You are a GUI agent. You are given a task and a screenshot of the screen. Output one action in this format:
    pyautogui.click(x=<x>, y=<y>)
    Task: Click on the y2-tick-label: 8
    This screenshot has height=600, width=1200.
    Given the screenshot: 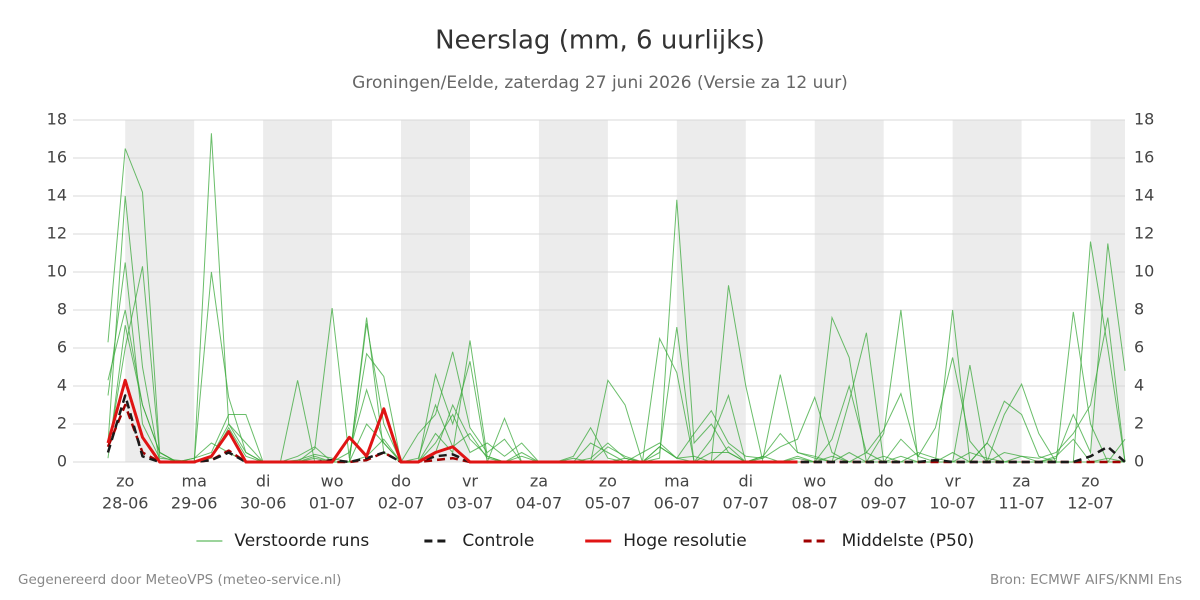 What is the action you would take?
    pyautogui.click(x=1139, y=309)
    